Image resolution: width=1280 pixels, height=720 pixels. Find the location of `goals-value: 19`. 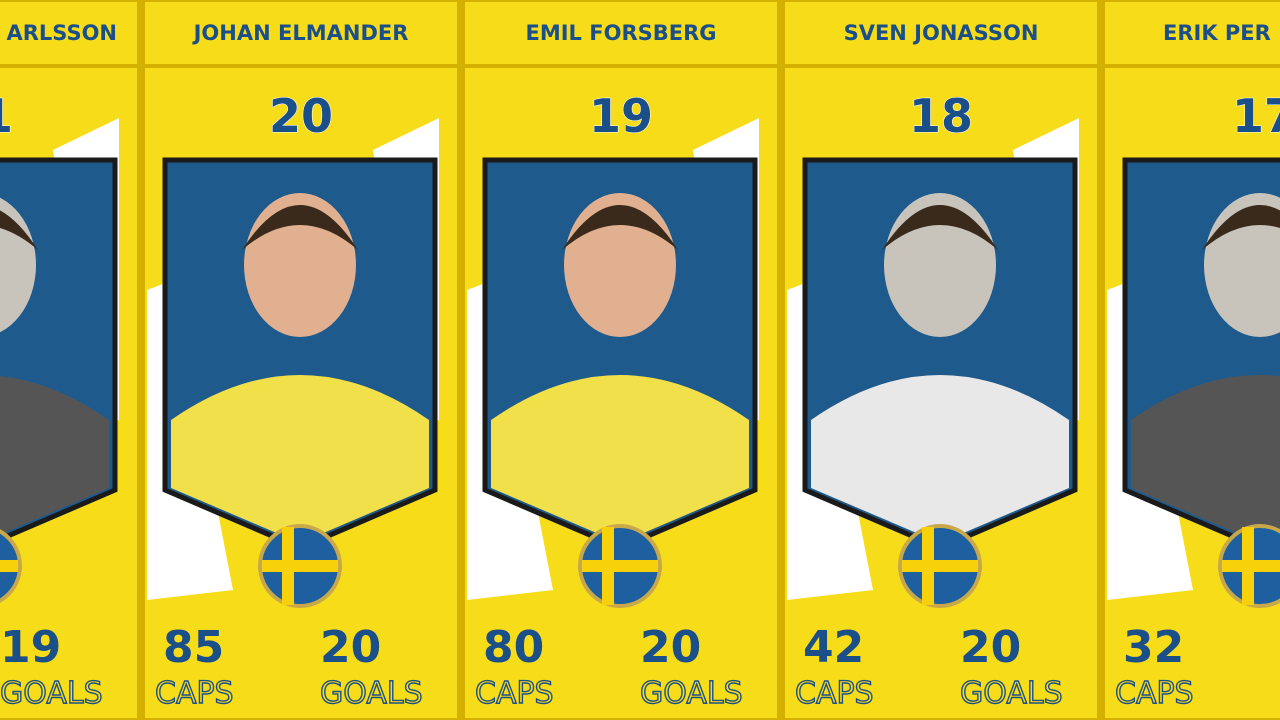

goals-value: 19 is located at coordinates (30, 647).